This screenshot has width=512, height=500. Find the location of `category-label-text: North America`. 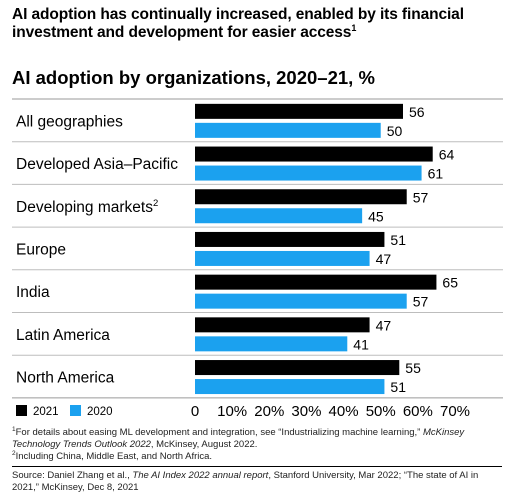

category-label-text: North America is located at coordinates (65, 378).